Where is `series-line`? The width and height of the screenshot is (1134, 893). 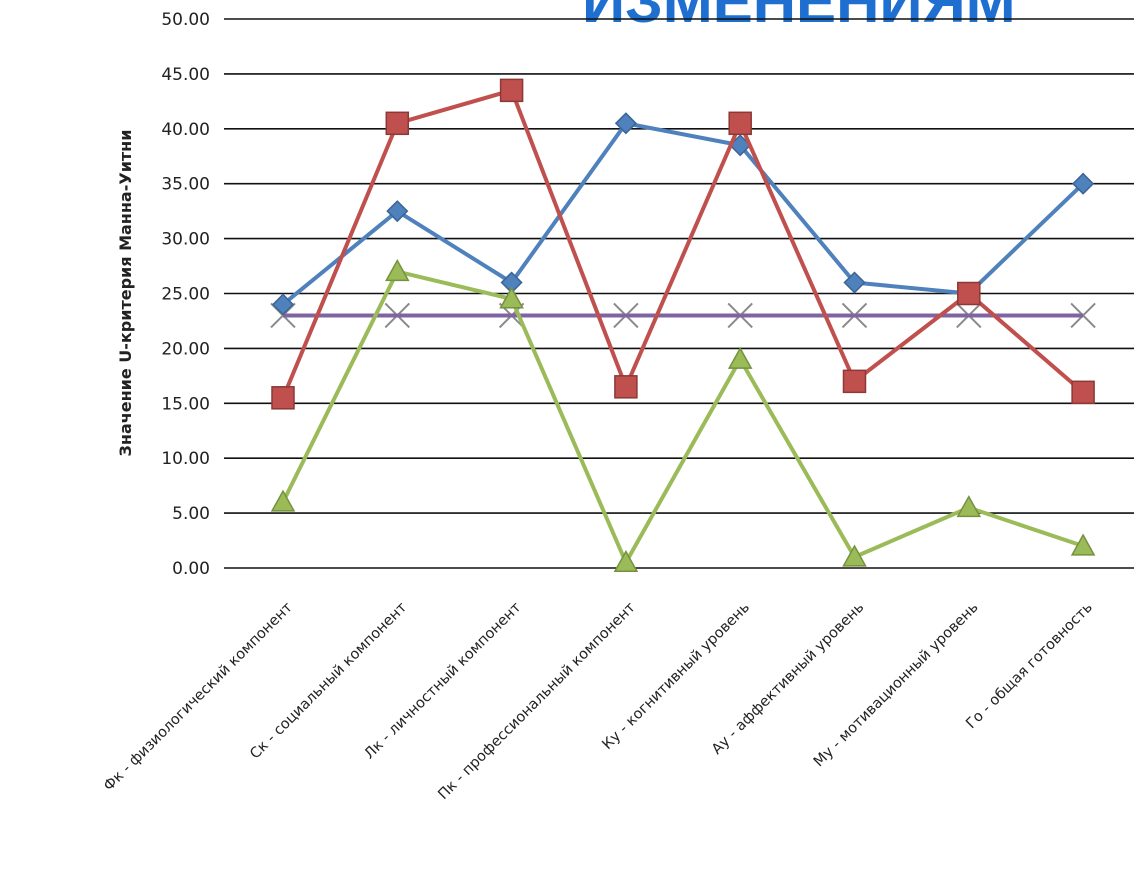
series-line is located at coordinates (683, 214).